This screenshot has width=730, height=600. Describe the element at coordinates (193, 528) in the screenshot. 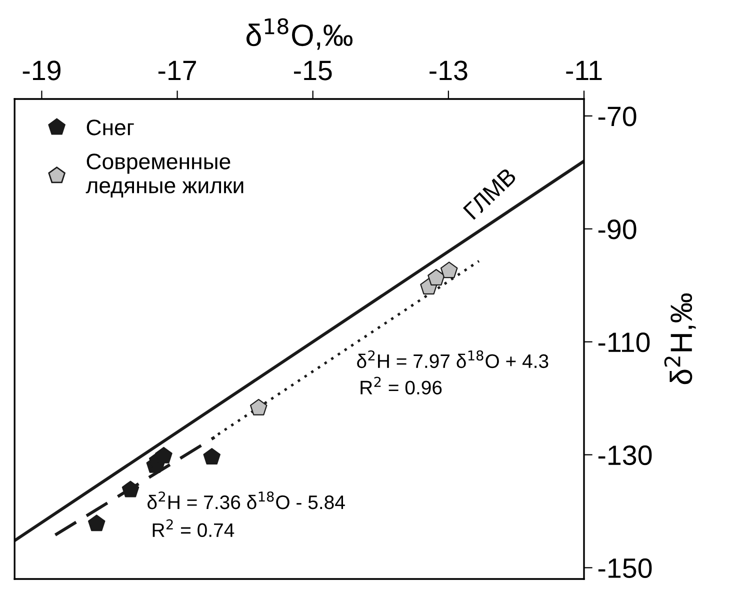

I see `annotation: R$^{2}$ = 0.74` at that location.